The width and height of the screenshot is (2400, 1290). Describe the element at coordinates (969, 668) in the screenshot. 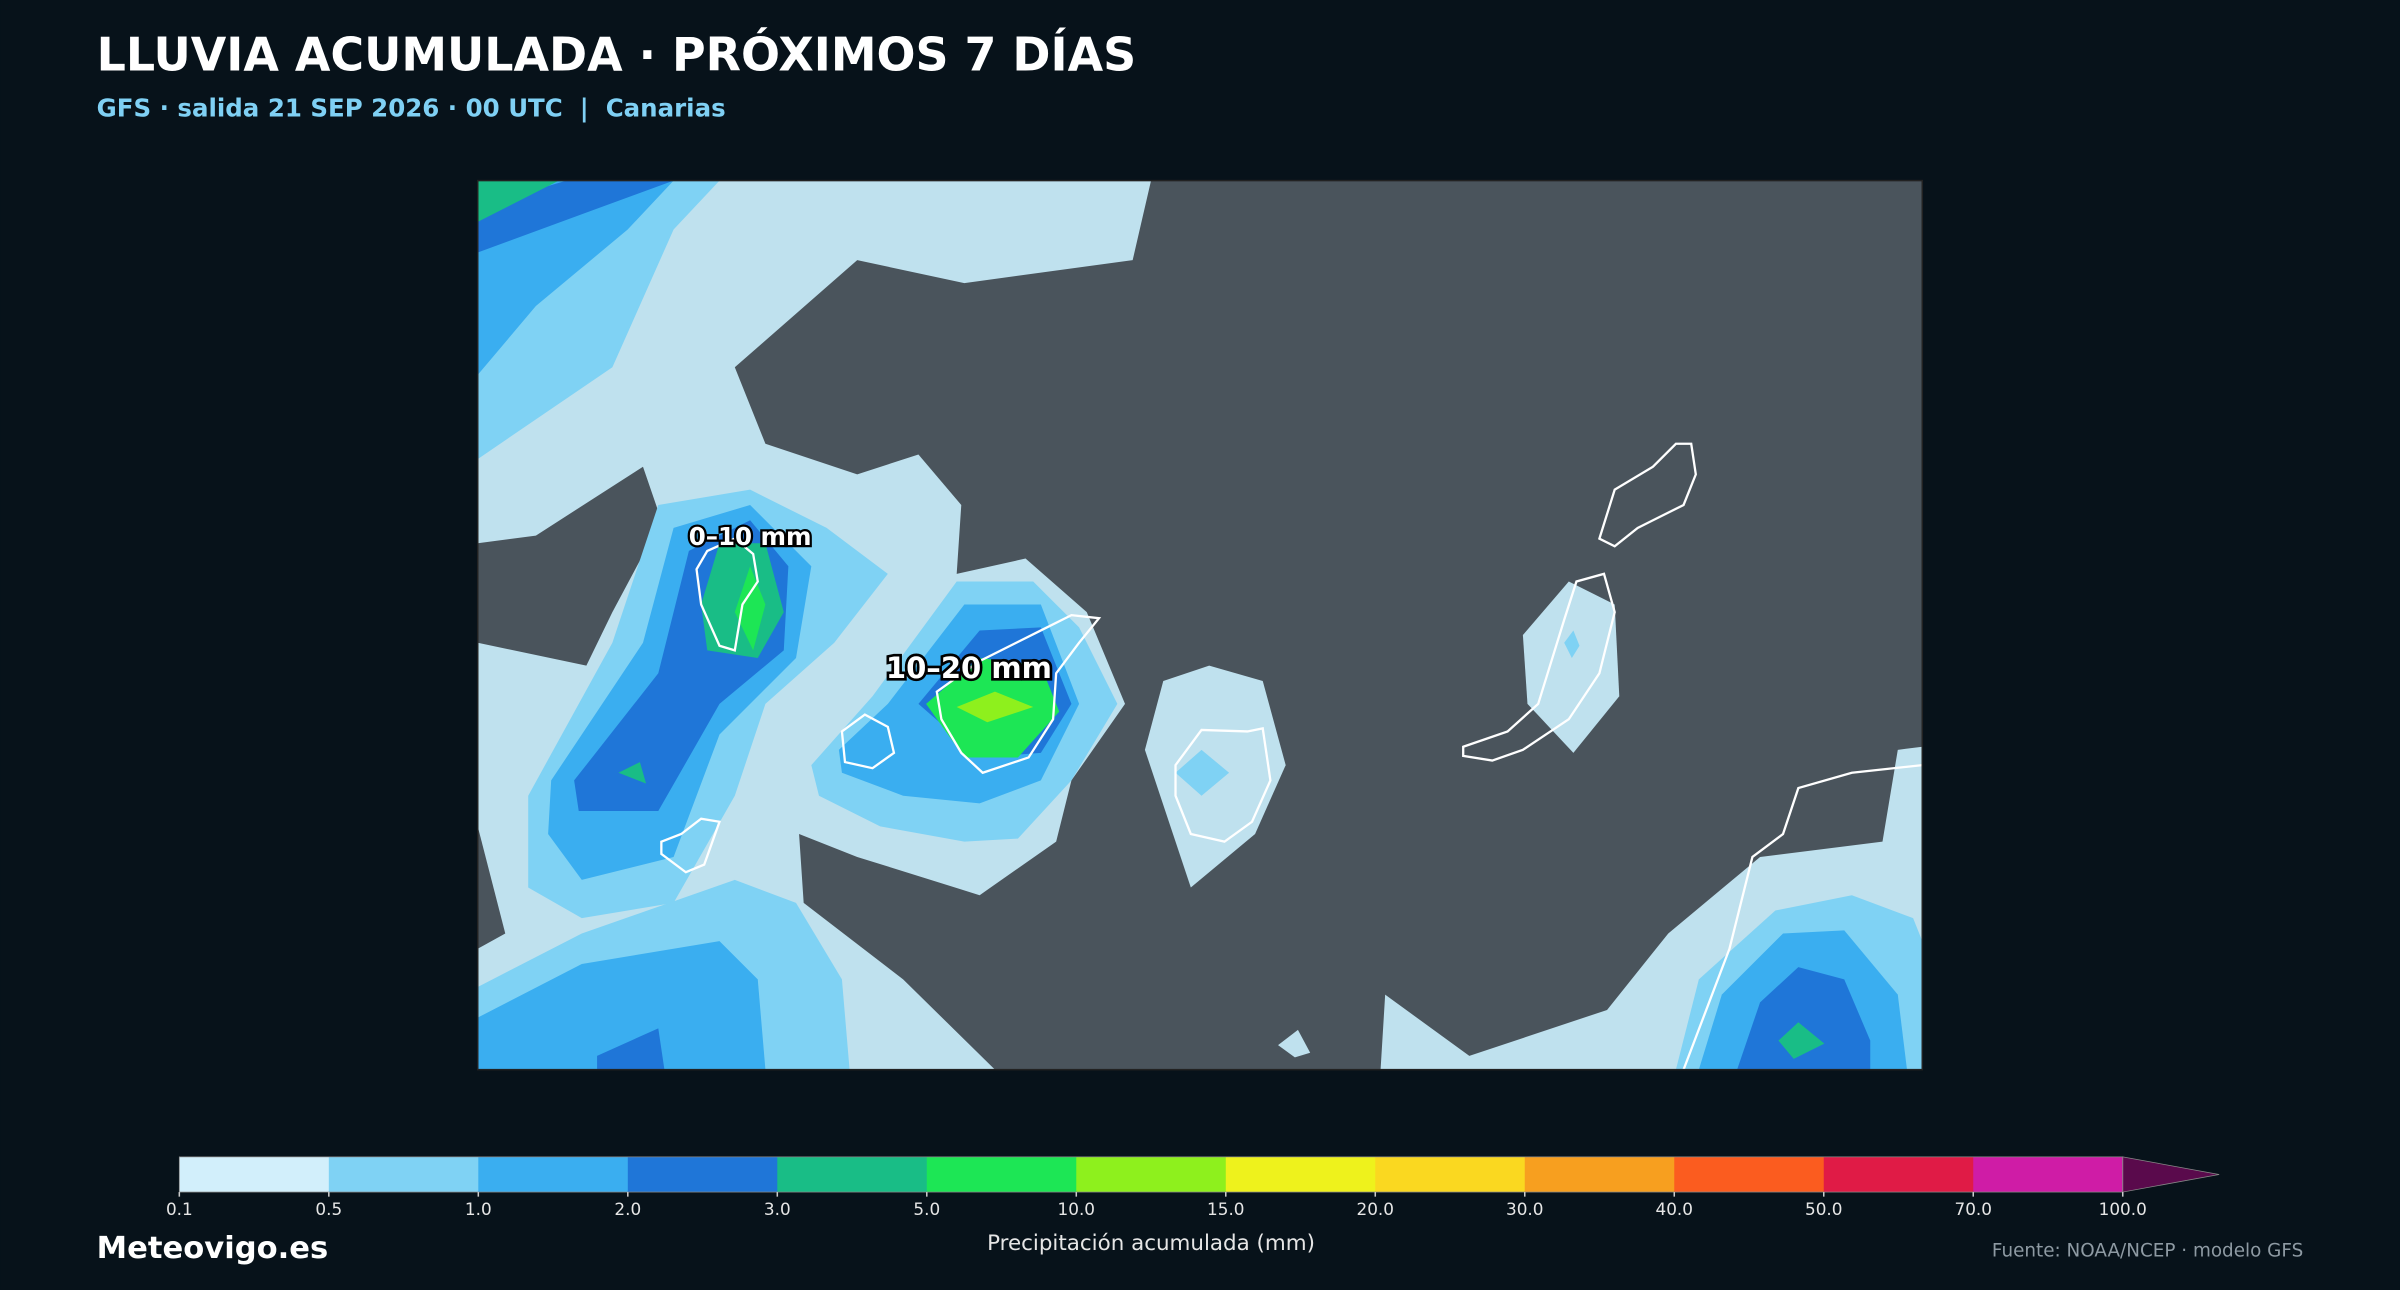

I see `map-label: 10–20 mm` at that location.